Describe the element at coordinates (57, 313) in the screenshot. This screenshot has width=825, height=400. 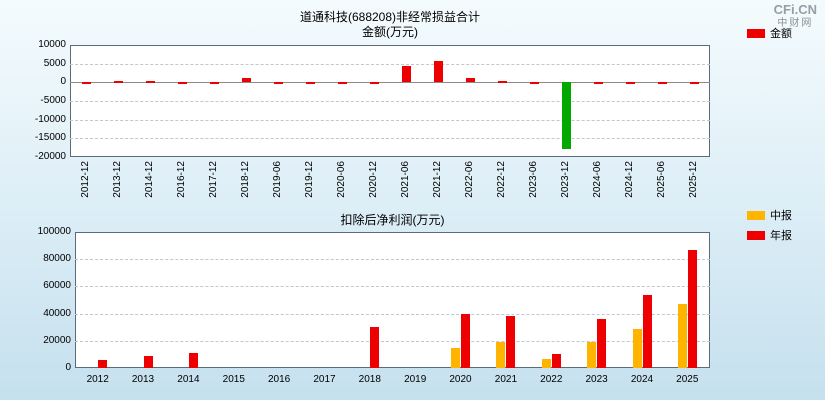
I see `chart2-y-tick-label: 40000` at that location.